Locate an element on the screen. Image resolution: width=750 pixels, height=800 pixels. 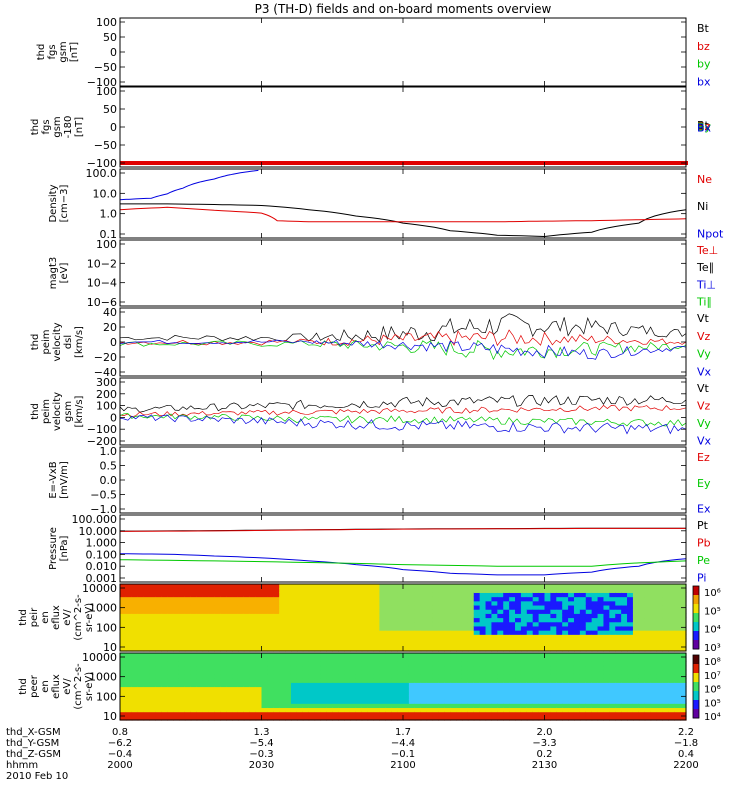
y-axis-label-line: en is located at coordinates (45, 617).